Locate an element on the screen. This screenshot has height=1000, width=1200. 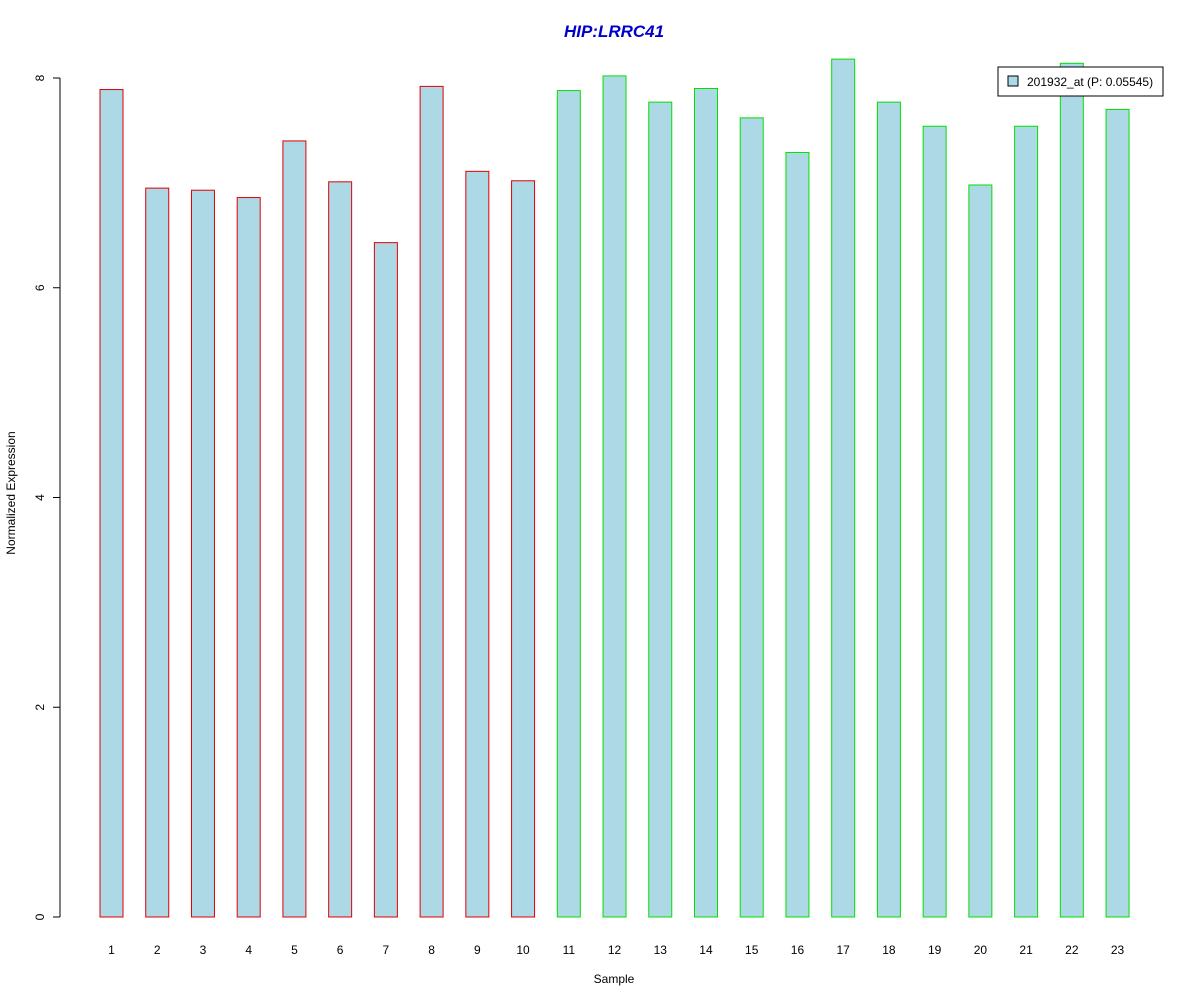
legend-box is located at coordinates (1080, 81).